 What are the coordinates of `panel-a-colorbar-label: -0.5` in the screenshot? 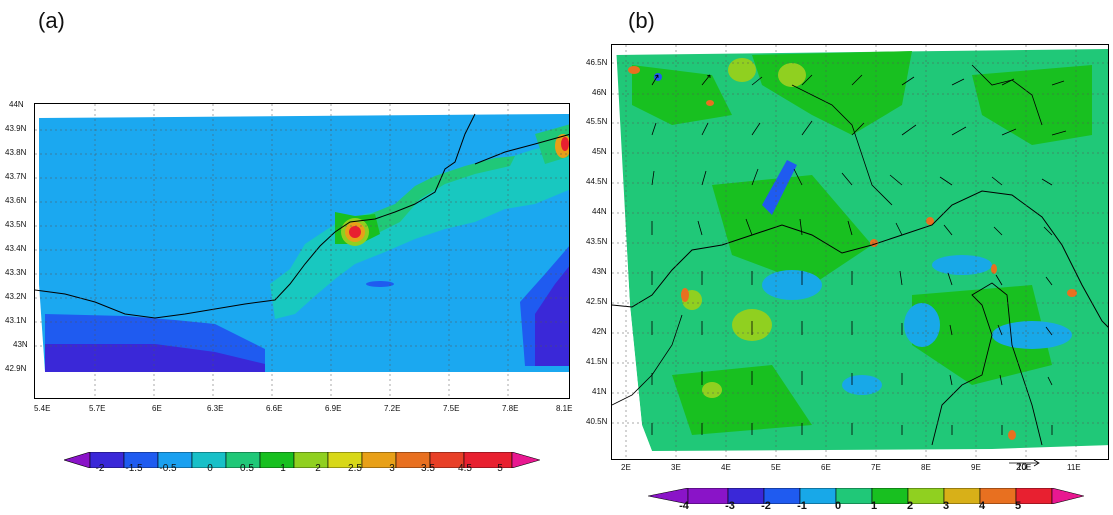 It's located at (168, 468).